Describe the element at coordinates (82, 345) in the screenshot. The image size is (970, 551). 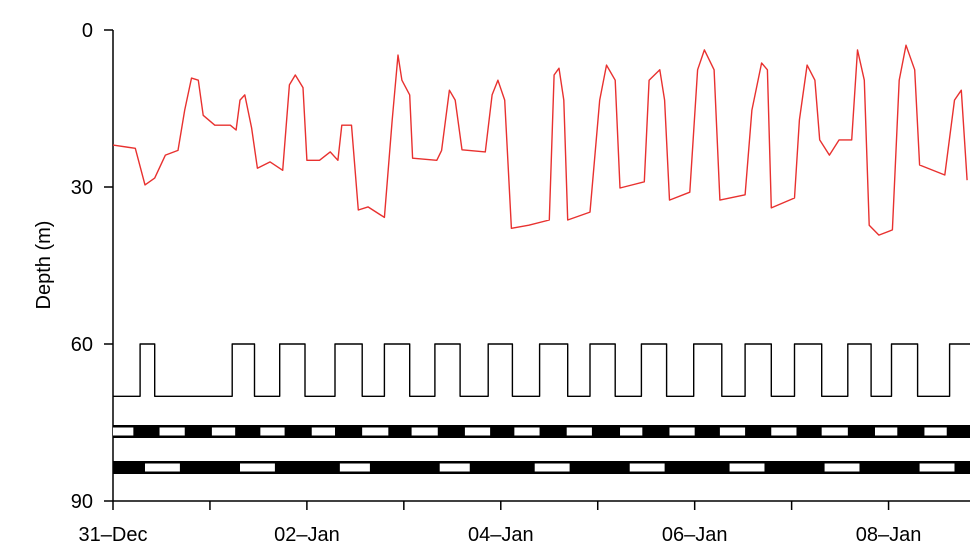
I see `y-tick-label: 60` at that location.